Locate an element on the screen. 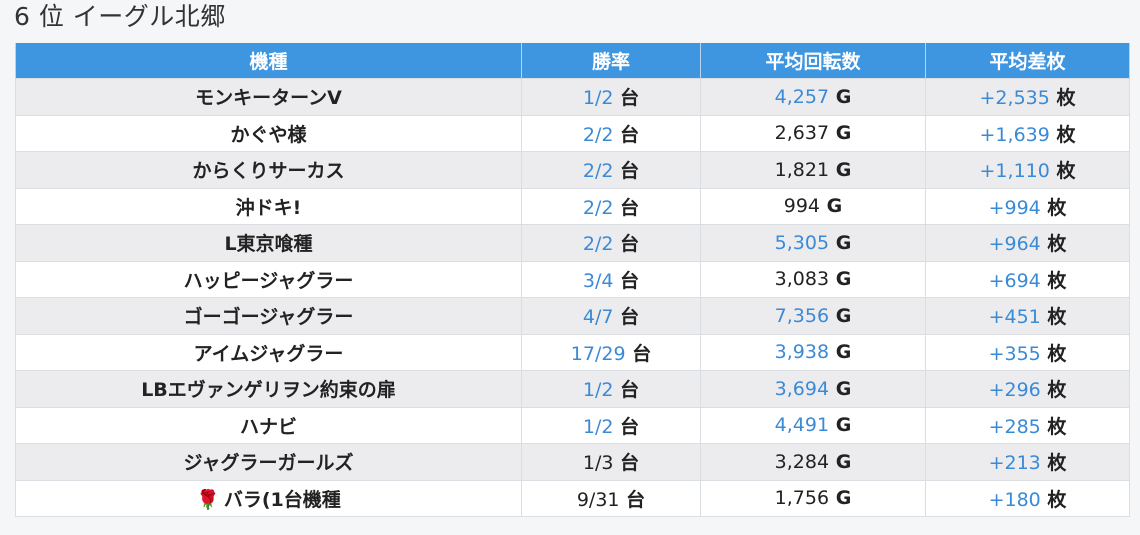 This screenshot has height=535, width=1140. table-row: ハナビ 1/2 台 4,491 G +285 枚 is located at coordinates (572, 425).